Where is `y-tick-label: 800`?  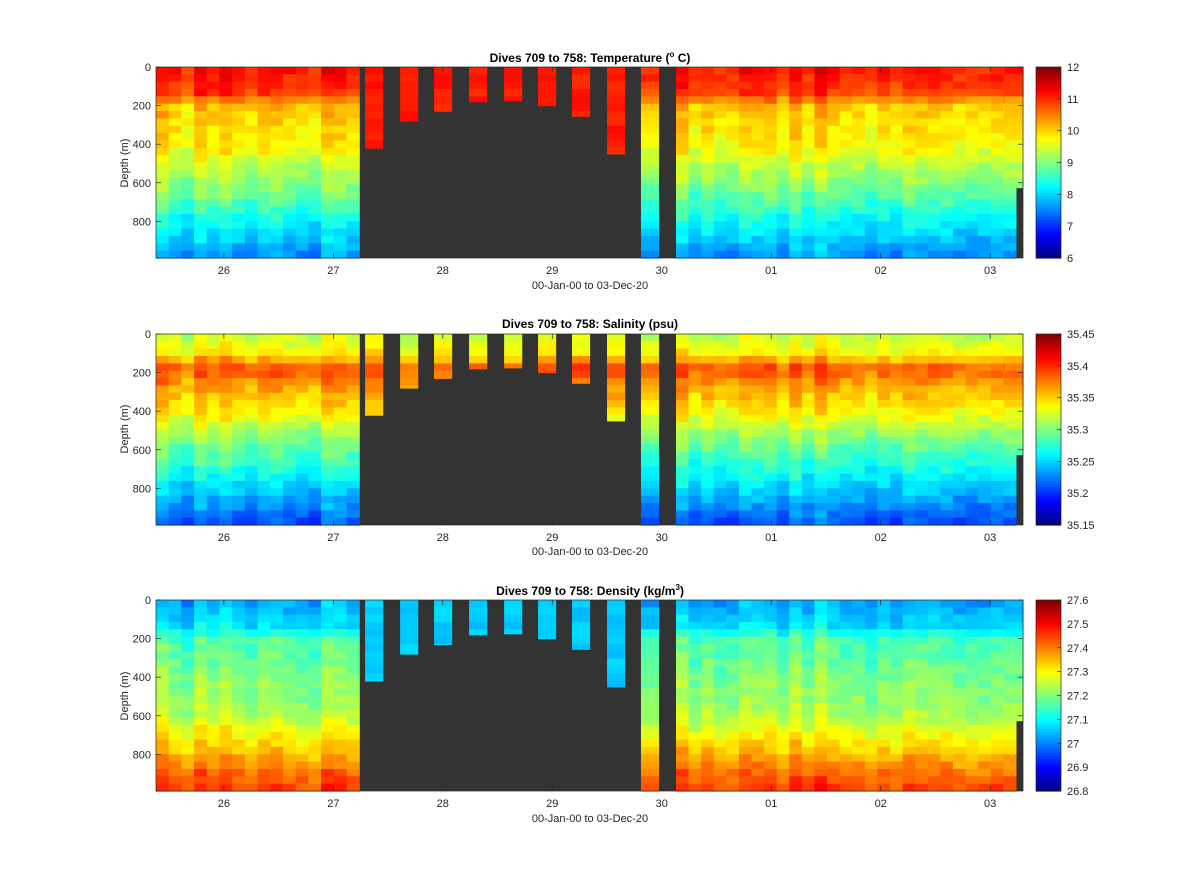
y-tick-label: 800 is located at coordinates (142, 222).